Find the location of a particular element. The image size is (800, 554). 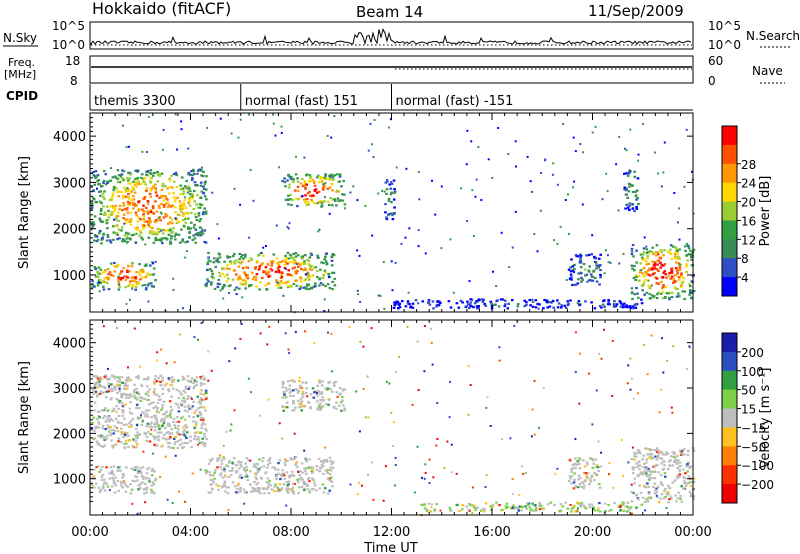

colorbar-frame is located at coordinates (729, 211).